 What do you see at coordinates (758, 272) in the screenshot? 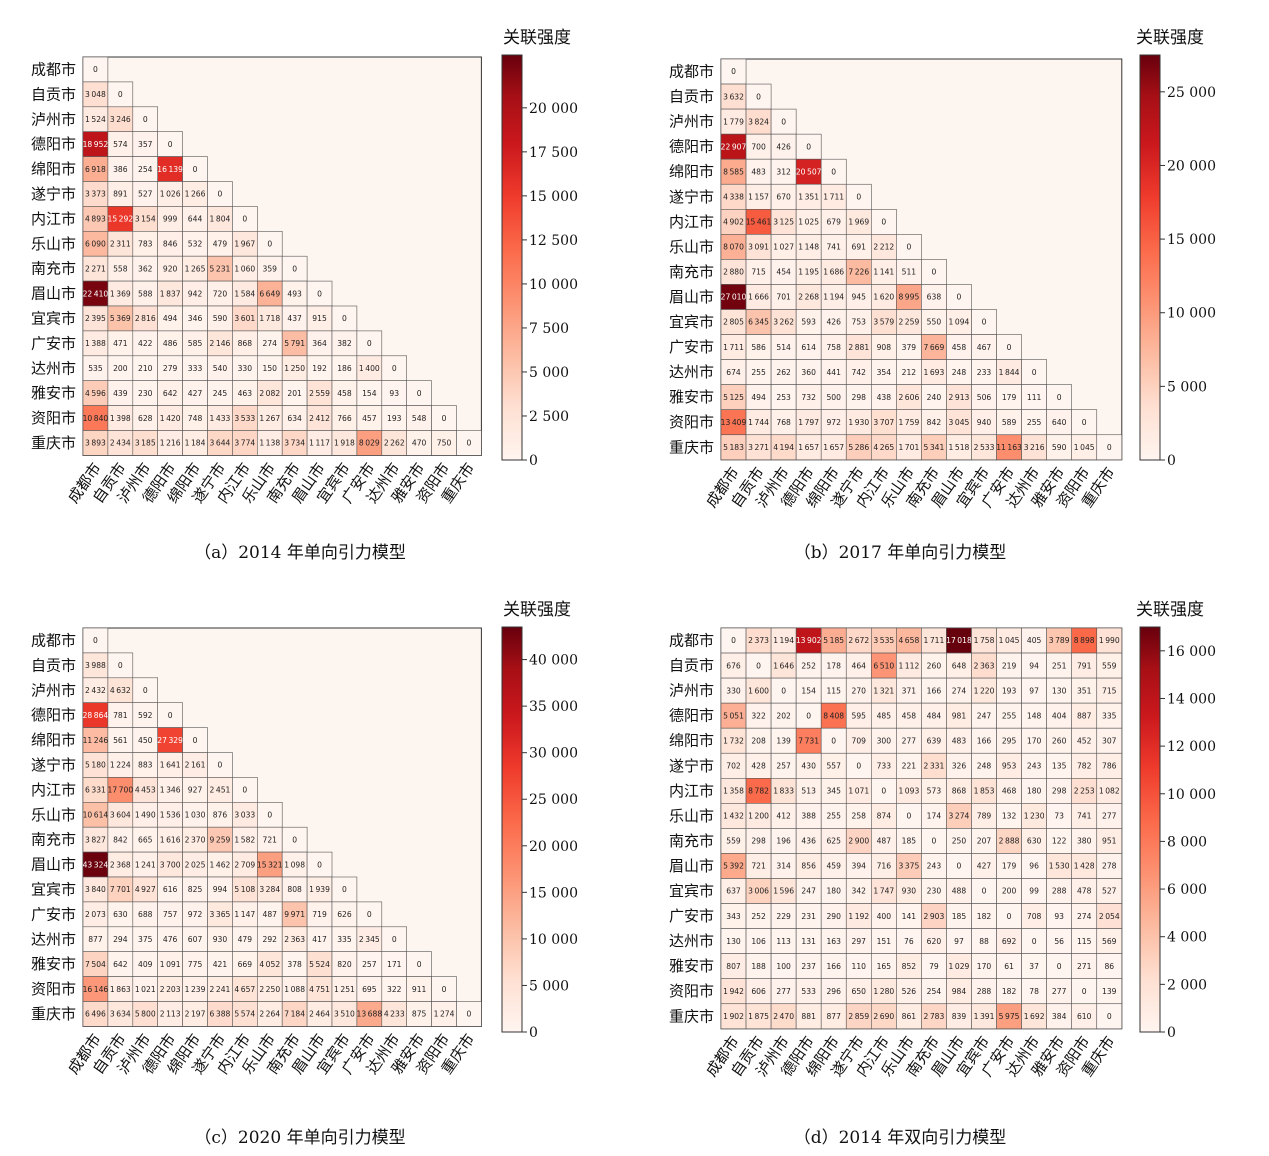
I see `cell-value-label: 715` at bounding box center [758, 272].